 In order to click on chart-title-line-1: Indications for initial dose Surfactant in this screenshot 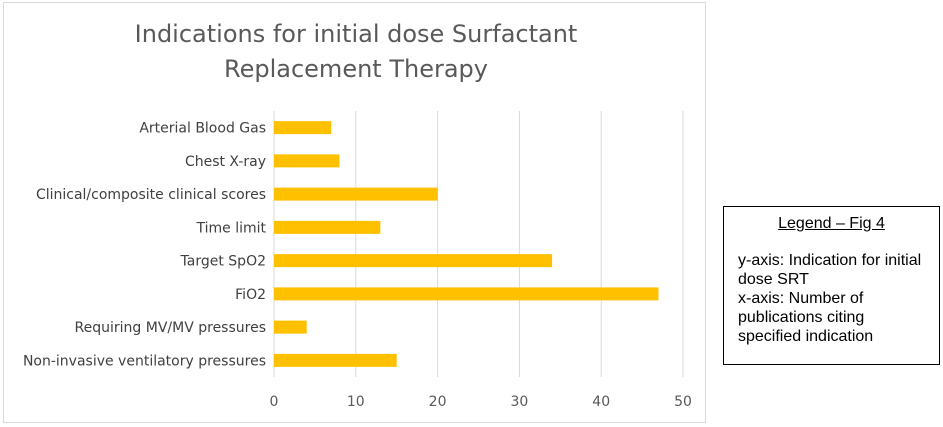, I will do `click(356, 34)`.